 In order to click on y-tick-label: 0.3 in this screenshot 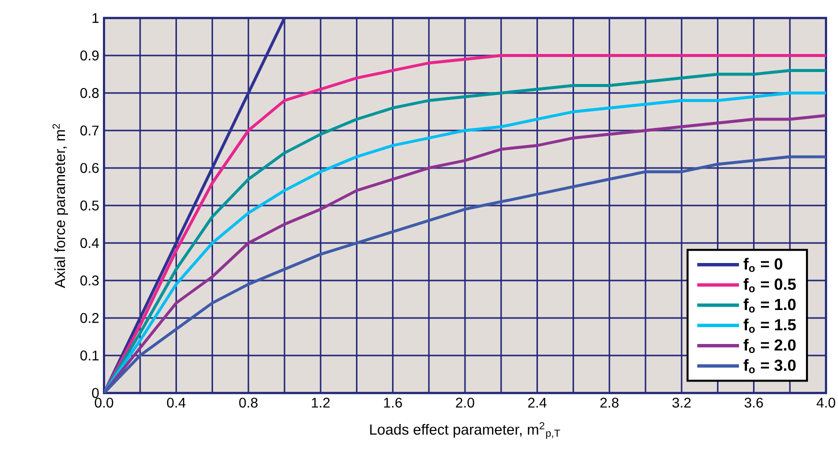, I will do `click(89, 281)`.